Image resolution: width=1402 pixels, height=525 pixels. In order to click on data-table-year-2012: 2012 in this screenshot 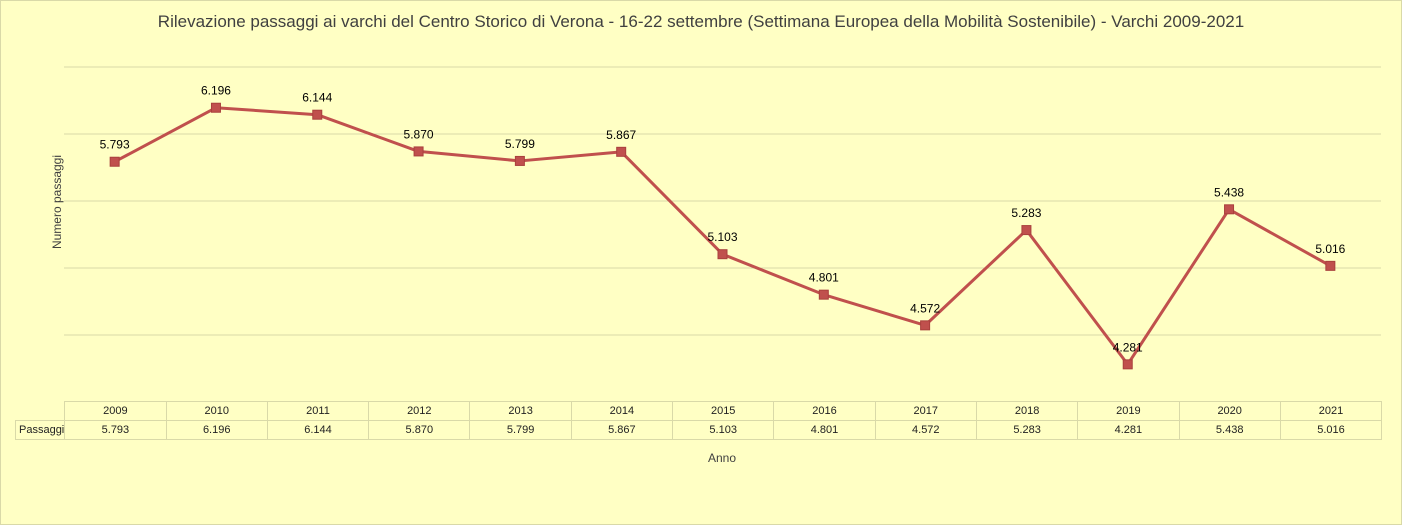, I will do `click(419, 411)`.